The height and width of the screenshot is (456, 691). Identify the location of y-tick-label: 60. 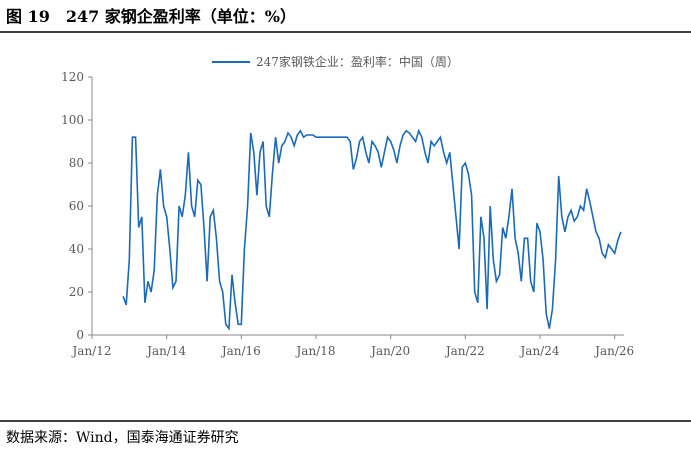
(76, 206).